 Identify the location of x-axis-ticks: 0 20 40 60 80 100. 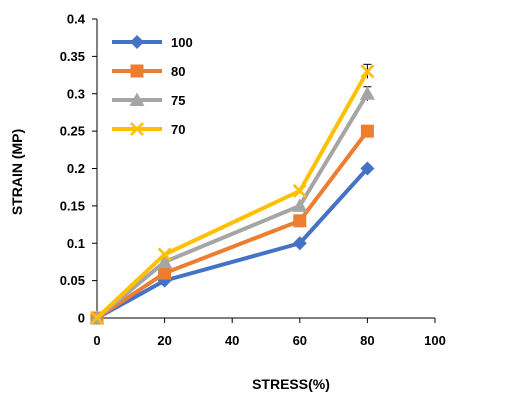
(269, 333).